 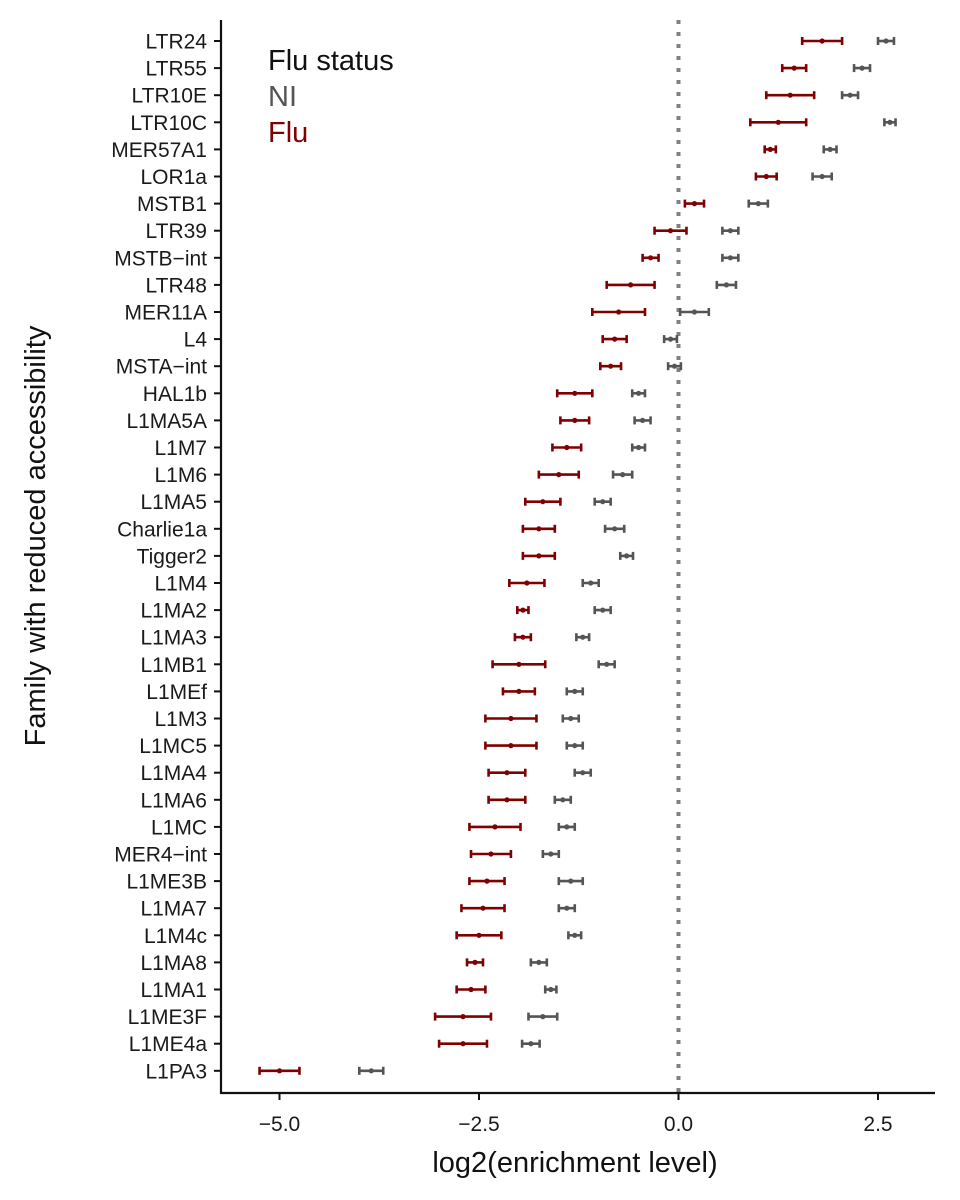 I want to click on y-tick-label: L1ME3B, so click(x=166, y=882).